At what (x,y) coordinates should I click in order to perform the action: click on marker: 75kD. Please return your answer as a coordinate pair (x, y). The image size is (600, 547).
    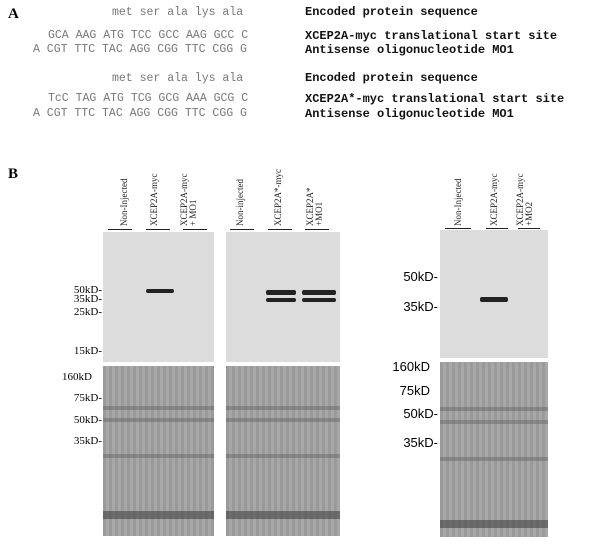
    Looking at the image, I should click on (414, 390).